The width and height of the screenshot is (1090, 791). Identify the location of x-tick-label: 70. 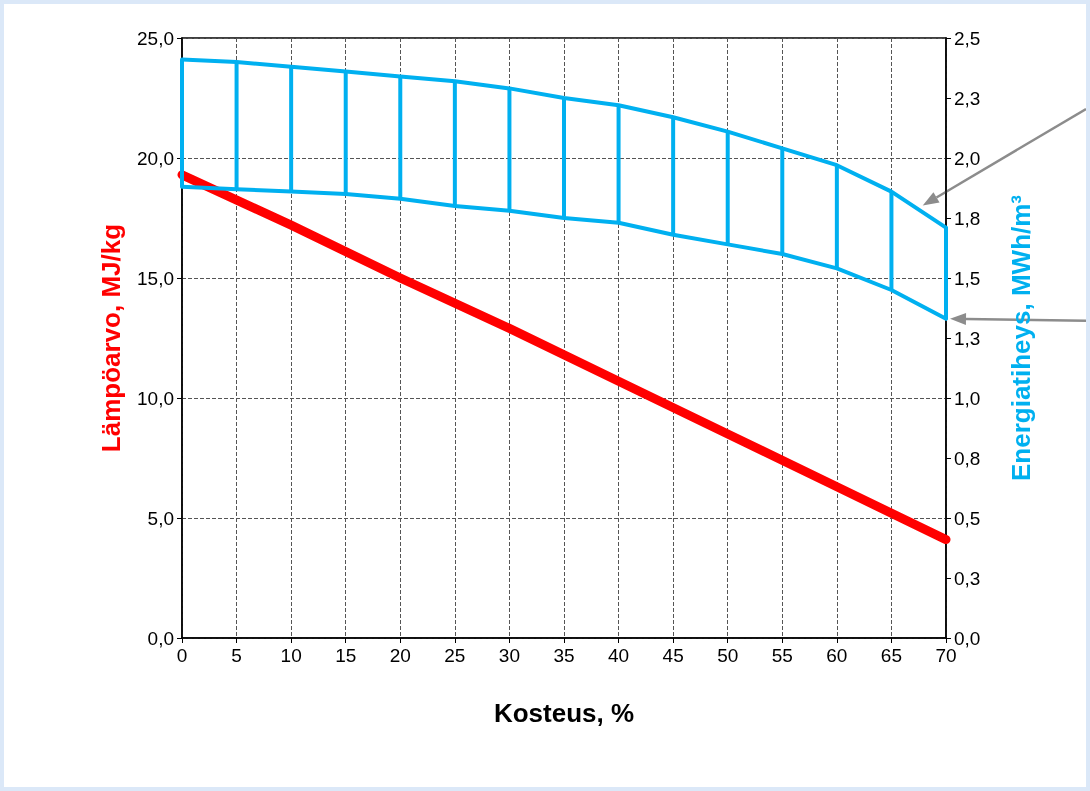
(946, 655).